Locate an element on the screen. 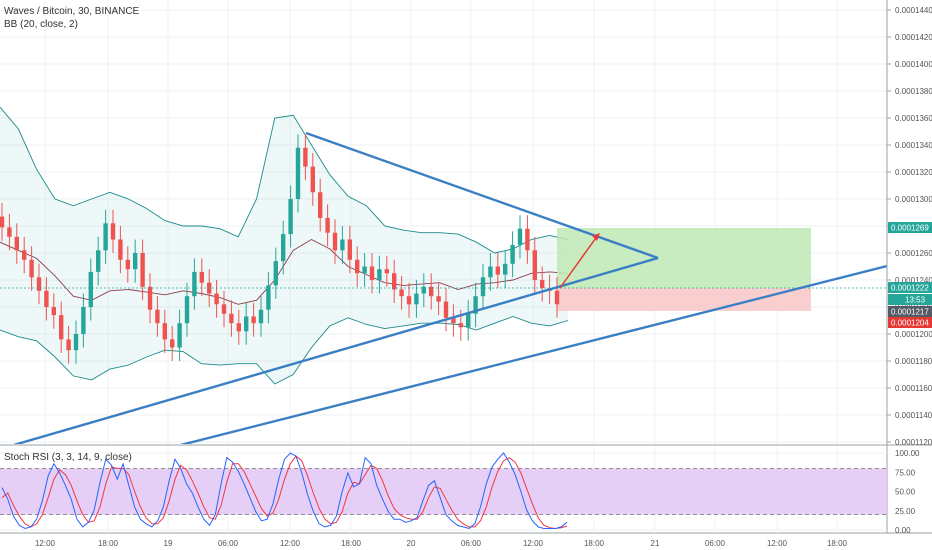 Image resolution: width=932 pixels, height=550 pixels. stoch-axis-tick: 25.00 is located at coordinates (905, 511).